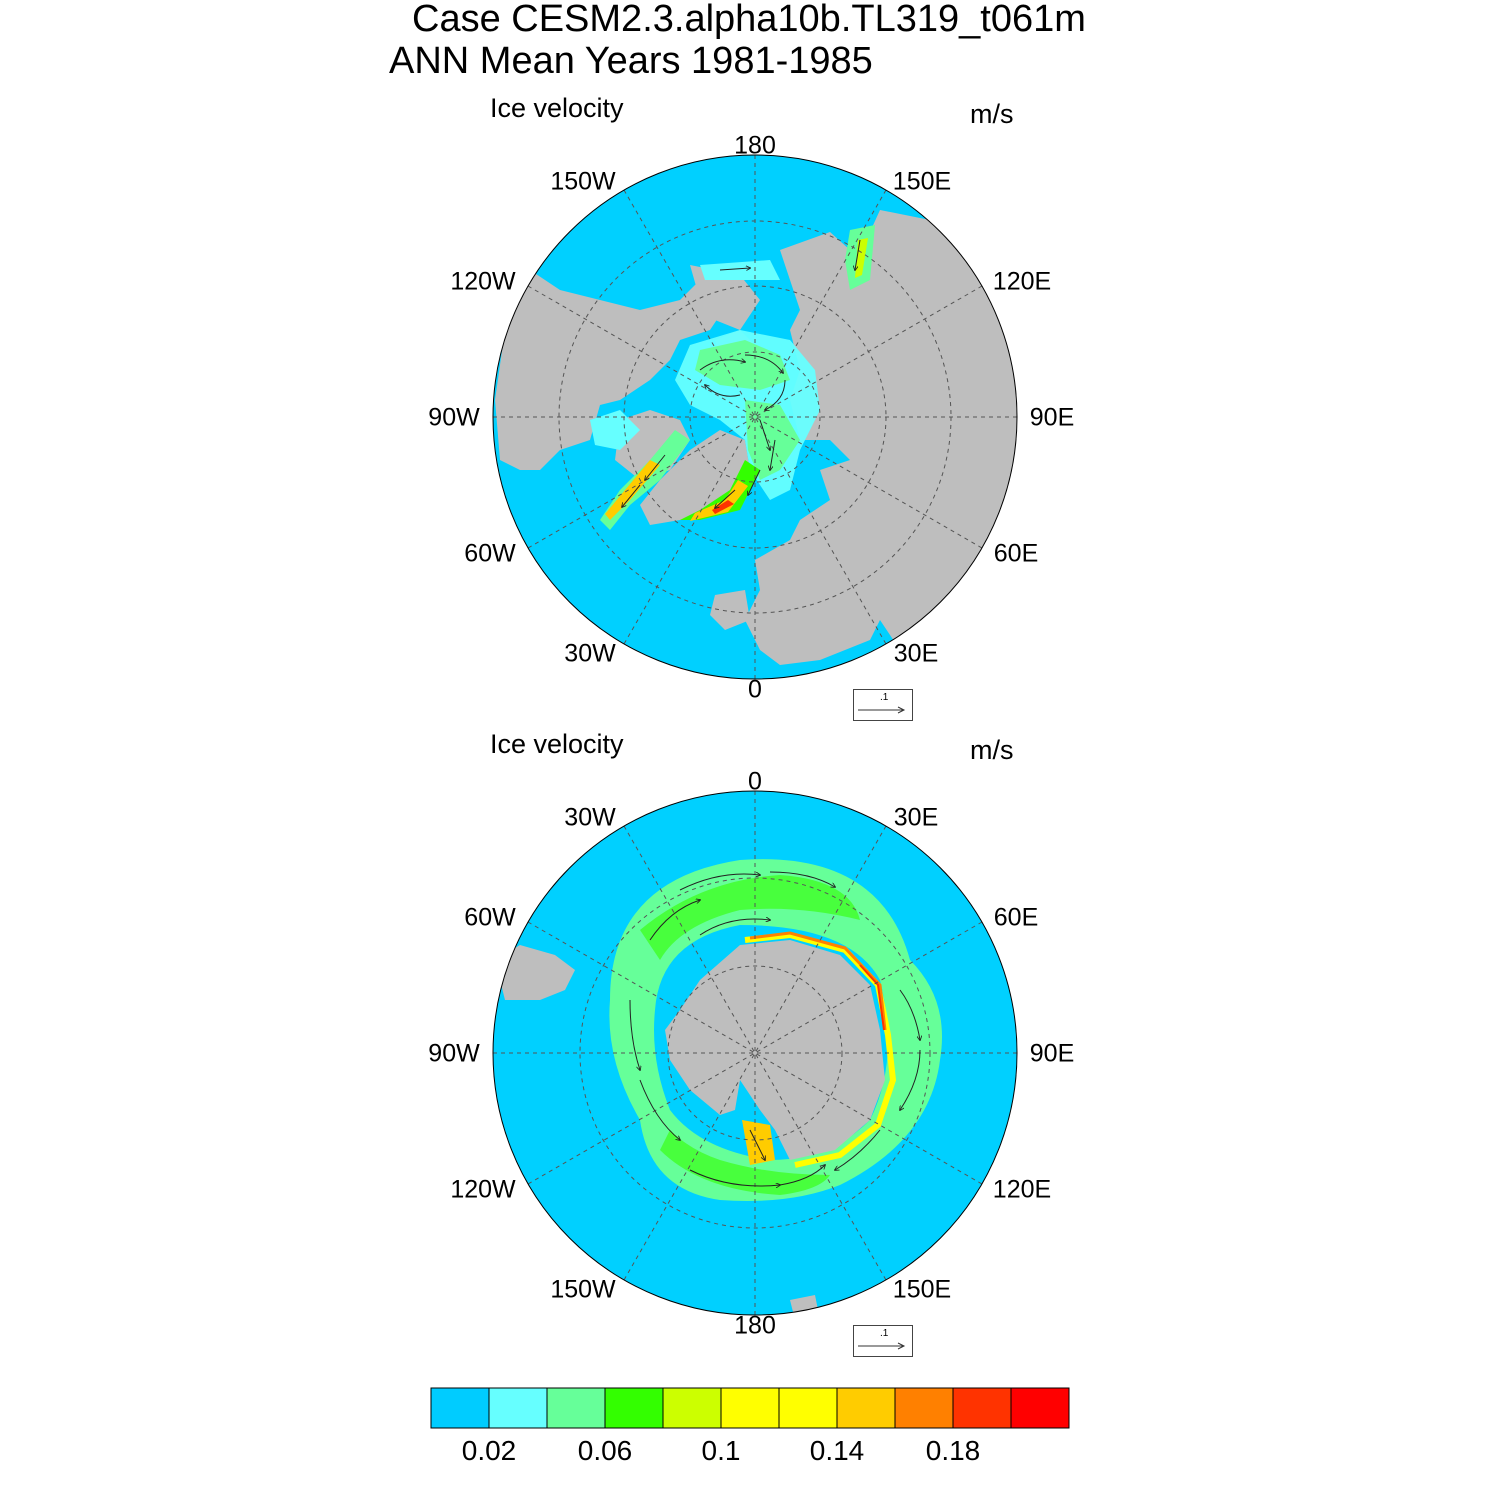 The height and width of the screenshot is (1500, 1500). I want to click on north-ice-transpolar, so click(772, 440).